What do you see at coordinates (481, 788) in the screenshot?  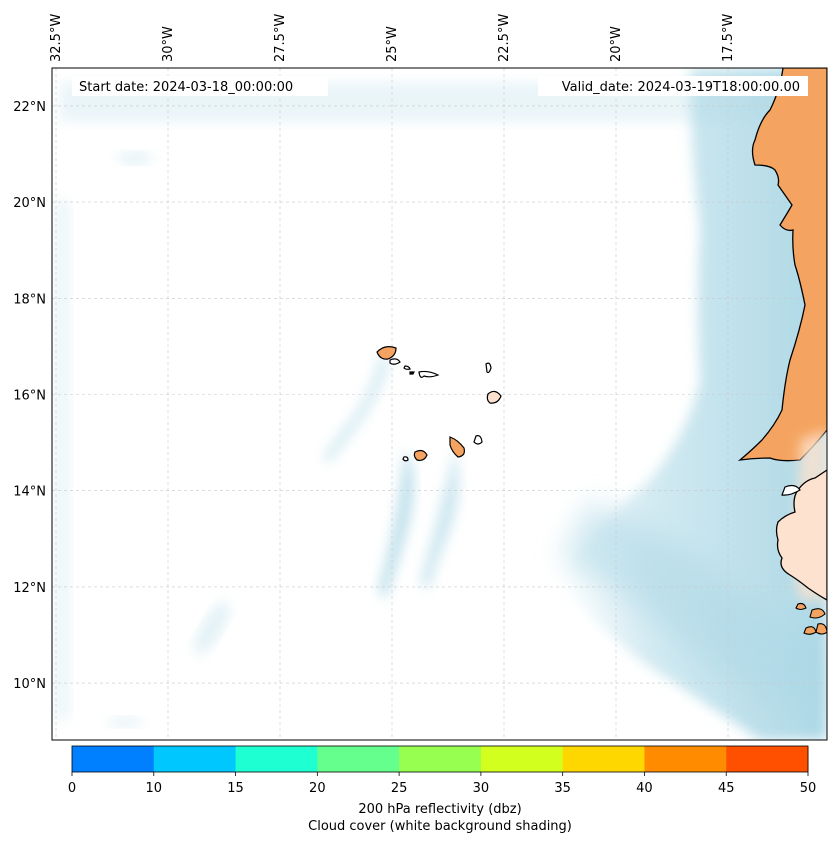 I see `colorbar-tick-label: 30` at bounding box center [481, 788].